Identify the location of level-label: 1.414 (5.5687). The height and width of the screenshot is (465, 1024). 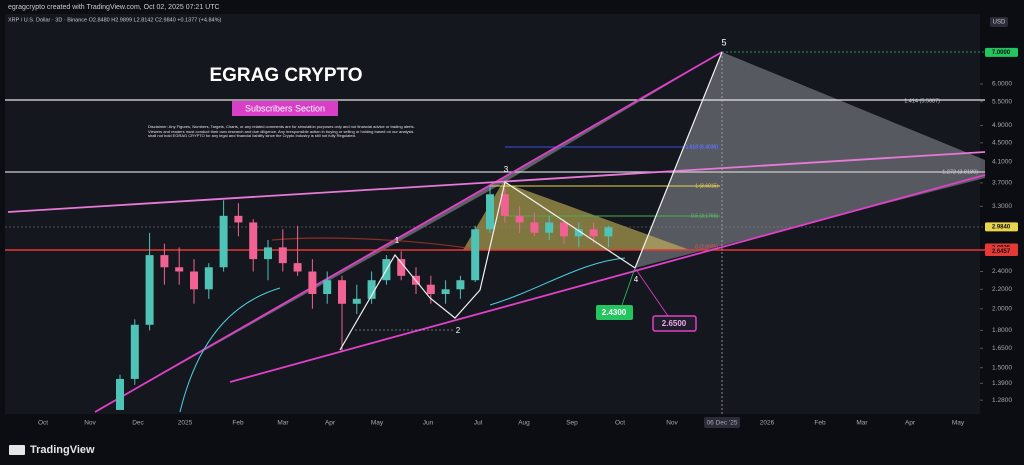
(922, 101).